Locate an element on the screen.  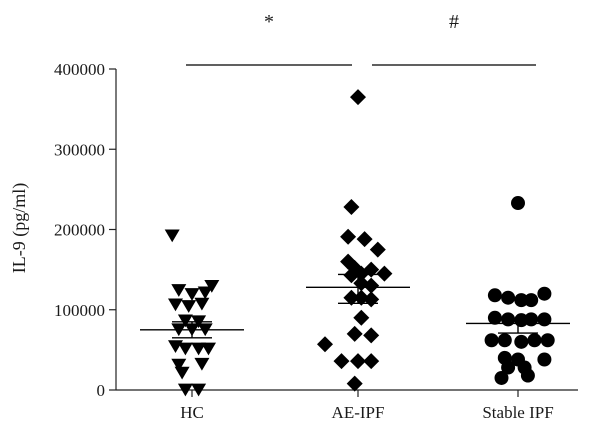
mean-sem-bars is located at coordinates (355, 306).